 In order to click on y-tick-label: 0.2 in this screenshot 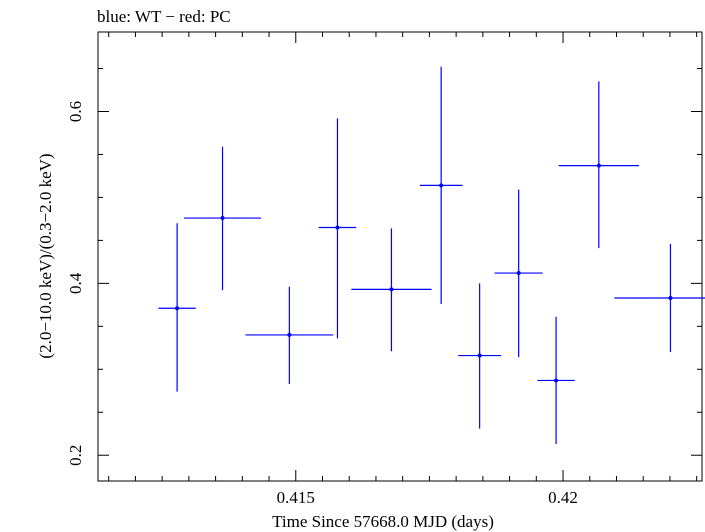, I will do `click(75, 455)`.